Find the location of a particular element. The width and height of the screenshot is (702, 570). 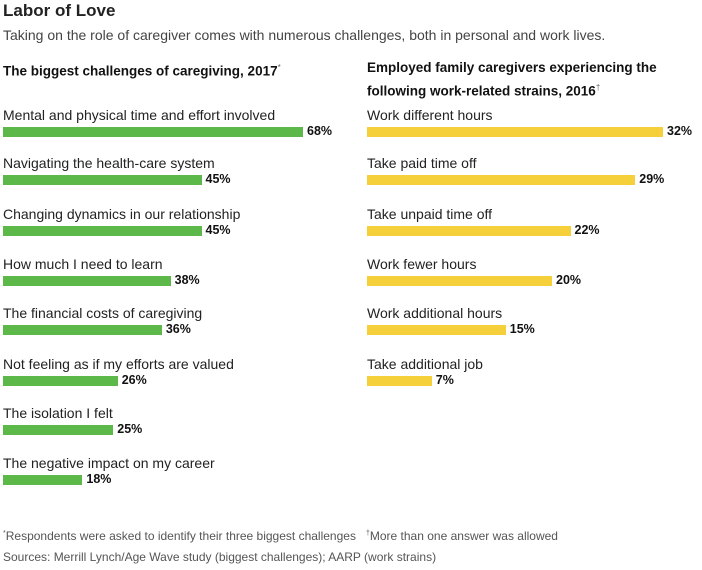

bar-label: Work fewer hours is located at coordinates (422, 264).